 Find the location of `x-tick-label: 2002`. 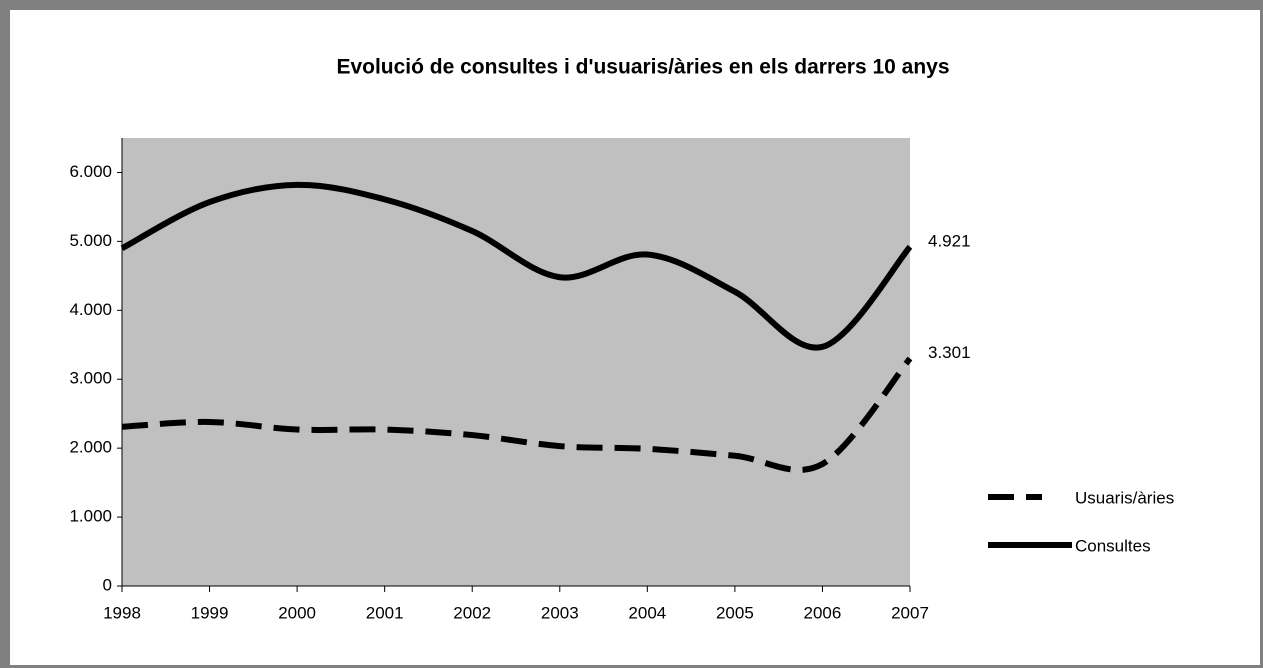

x-tick-label: 2002 is located at coordinates (472, 612).